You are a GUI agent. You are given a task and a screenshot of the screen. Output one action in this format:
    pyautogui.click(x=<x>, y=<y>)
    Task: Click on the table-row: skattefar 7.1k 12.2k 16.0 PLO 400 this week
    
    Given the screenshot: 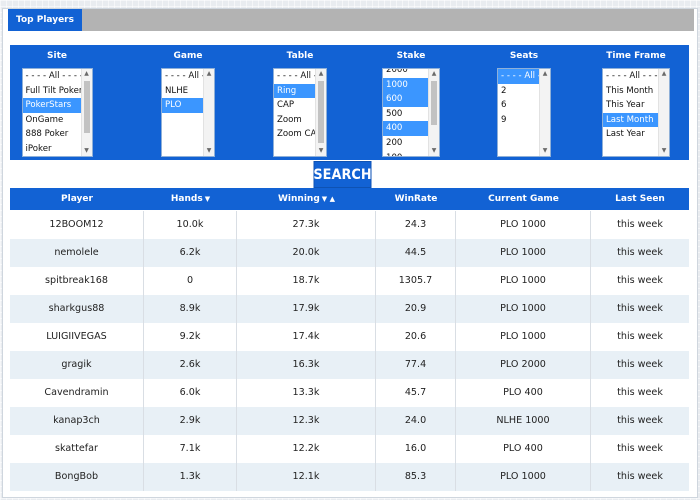 What is the action you would take?
    pyautogui.click(x=349, y=449)
    